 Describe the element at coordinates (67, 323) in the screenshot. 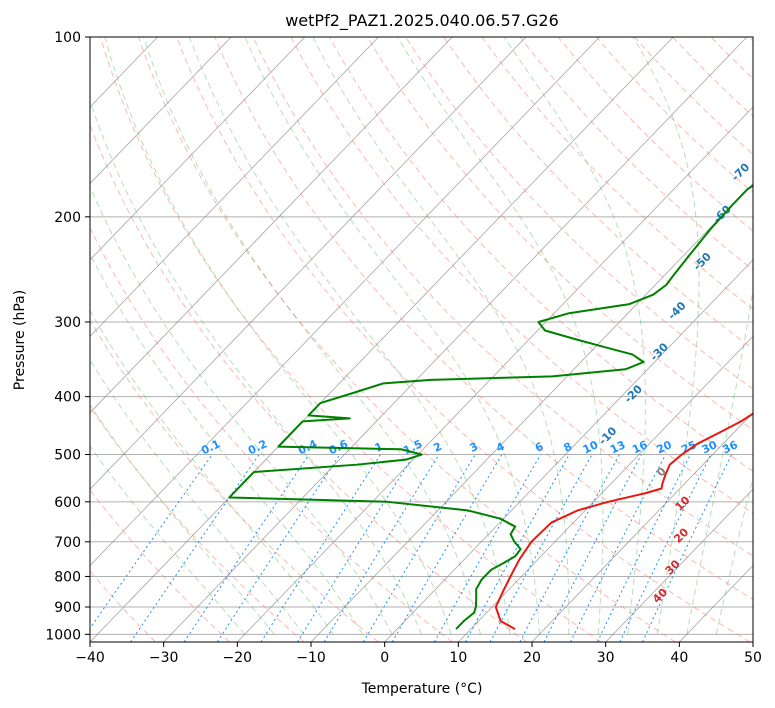

I see `y-tick-label: 300` at that location.